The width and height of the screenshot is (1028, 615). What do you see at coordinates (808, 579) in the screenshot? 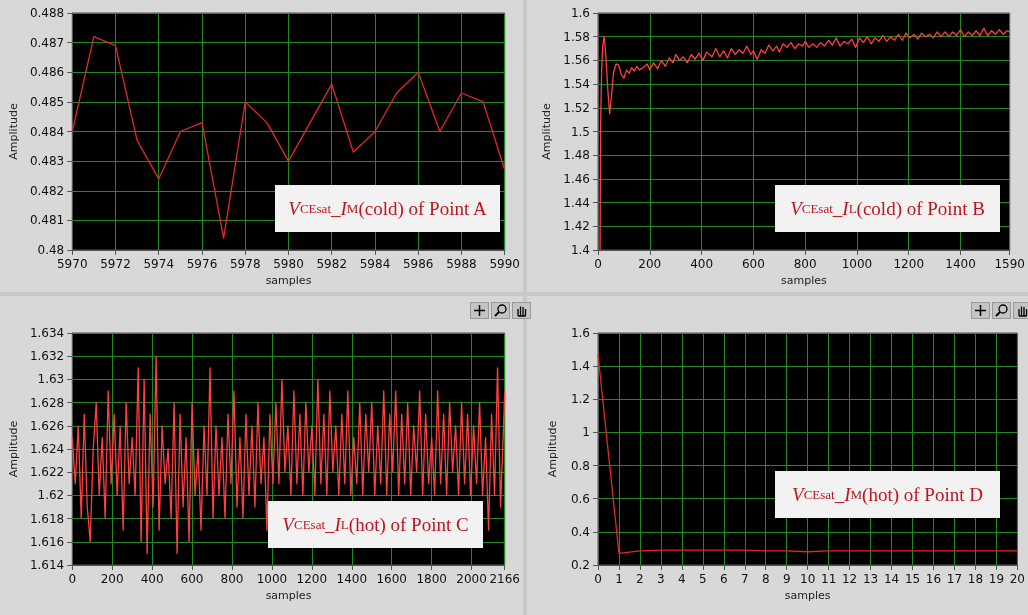
I see `x-tick-label: 10` at bounding box center [808, 579].